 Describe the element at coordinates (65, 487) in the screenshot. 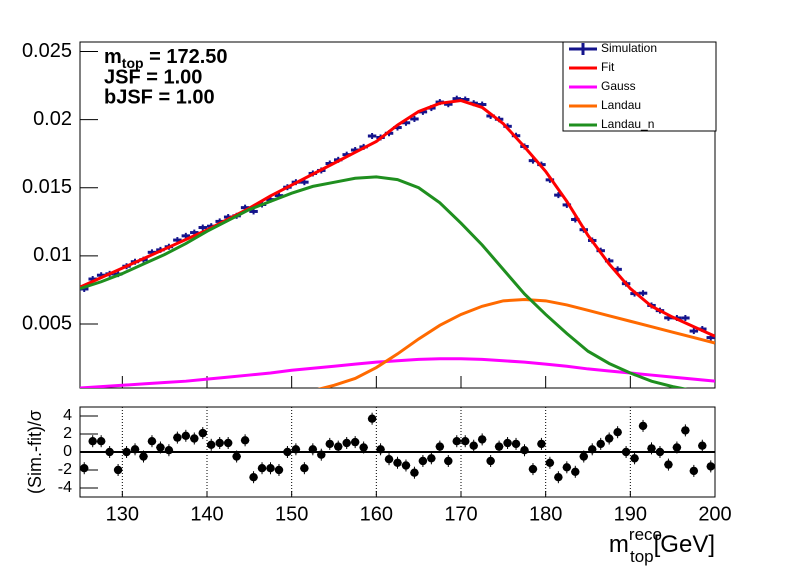

I see `y-tick-label: -4` at that location.